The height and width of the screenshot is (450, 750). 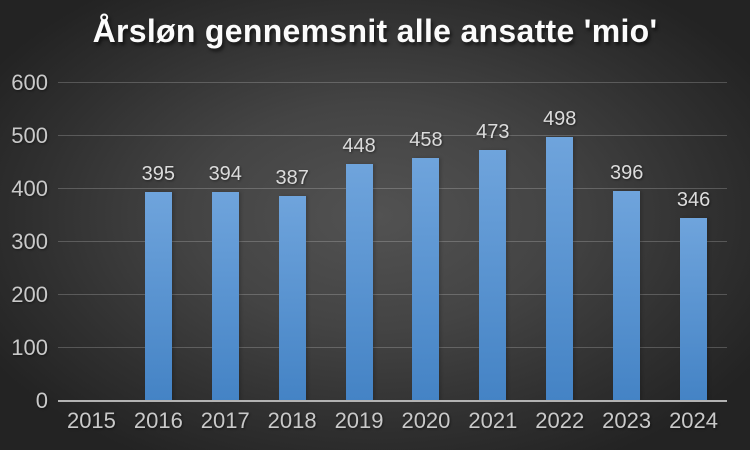 What do you see at coordinates (426, 140) in the screenshot?
I see `bar-value-label: 458` at bounding box center [426, 140].